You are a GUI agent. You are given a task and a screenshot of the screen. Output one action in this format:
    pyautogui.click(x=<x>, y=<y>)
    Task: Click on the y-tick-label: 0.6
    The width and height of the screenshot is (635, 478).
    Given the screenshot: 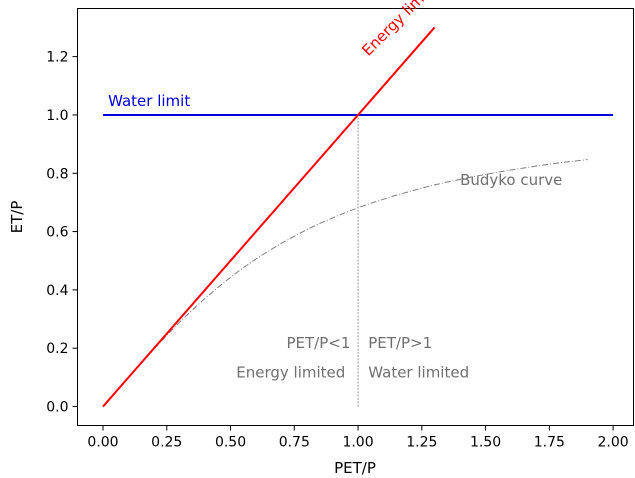 What is the action you would take?
    pyautogui.click(x=57, y=233)
    